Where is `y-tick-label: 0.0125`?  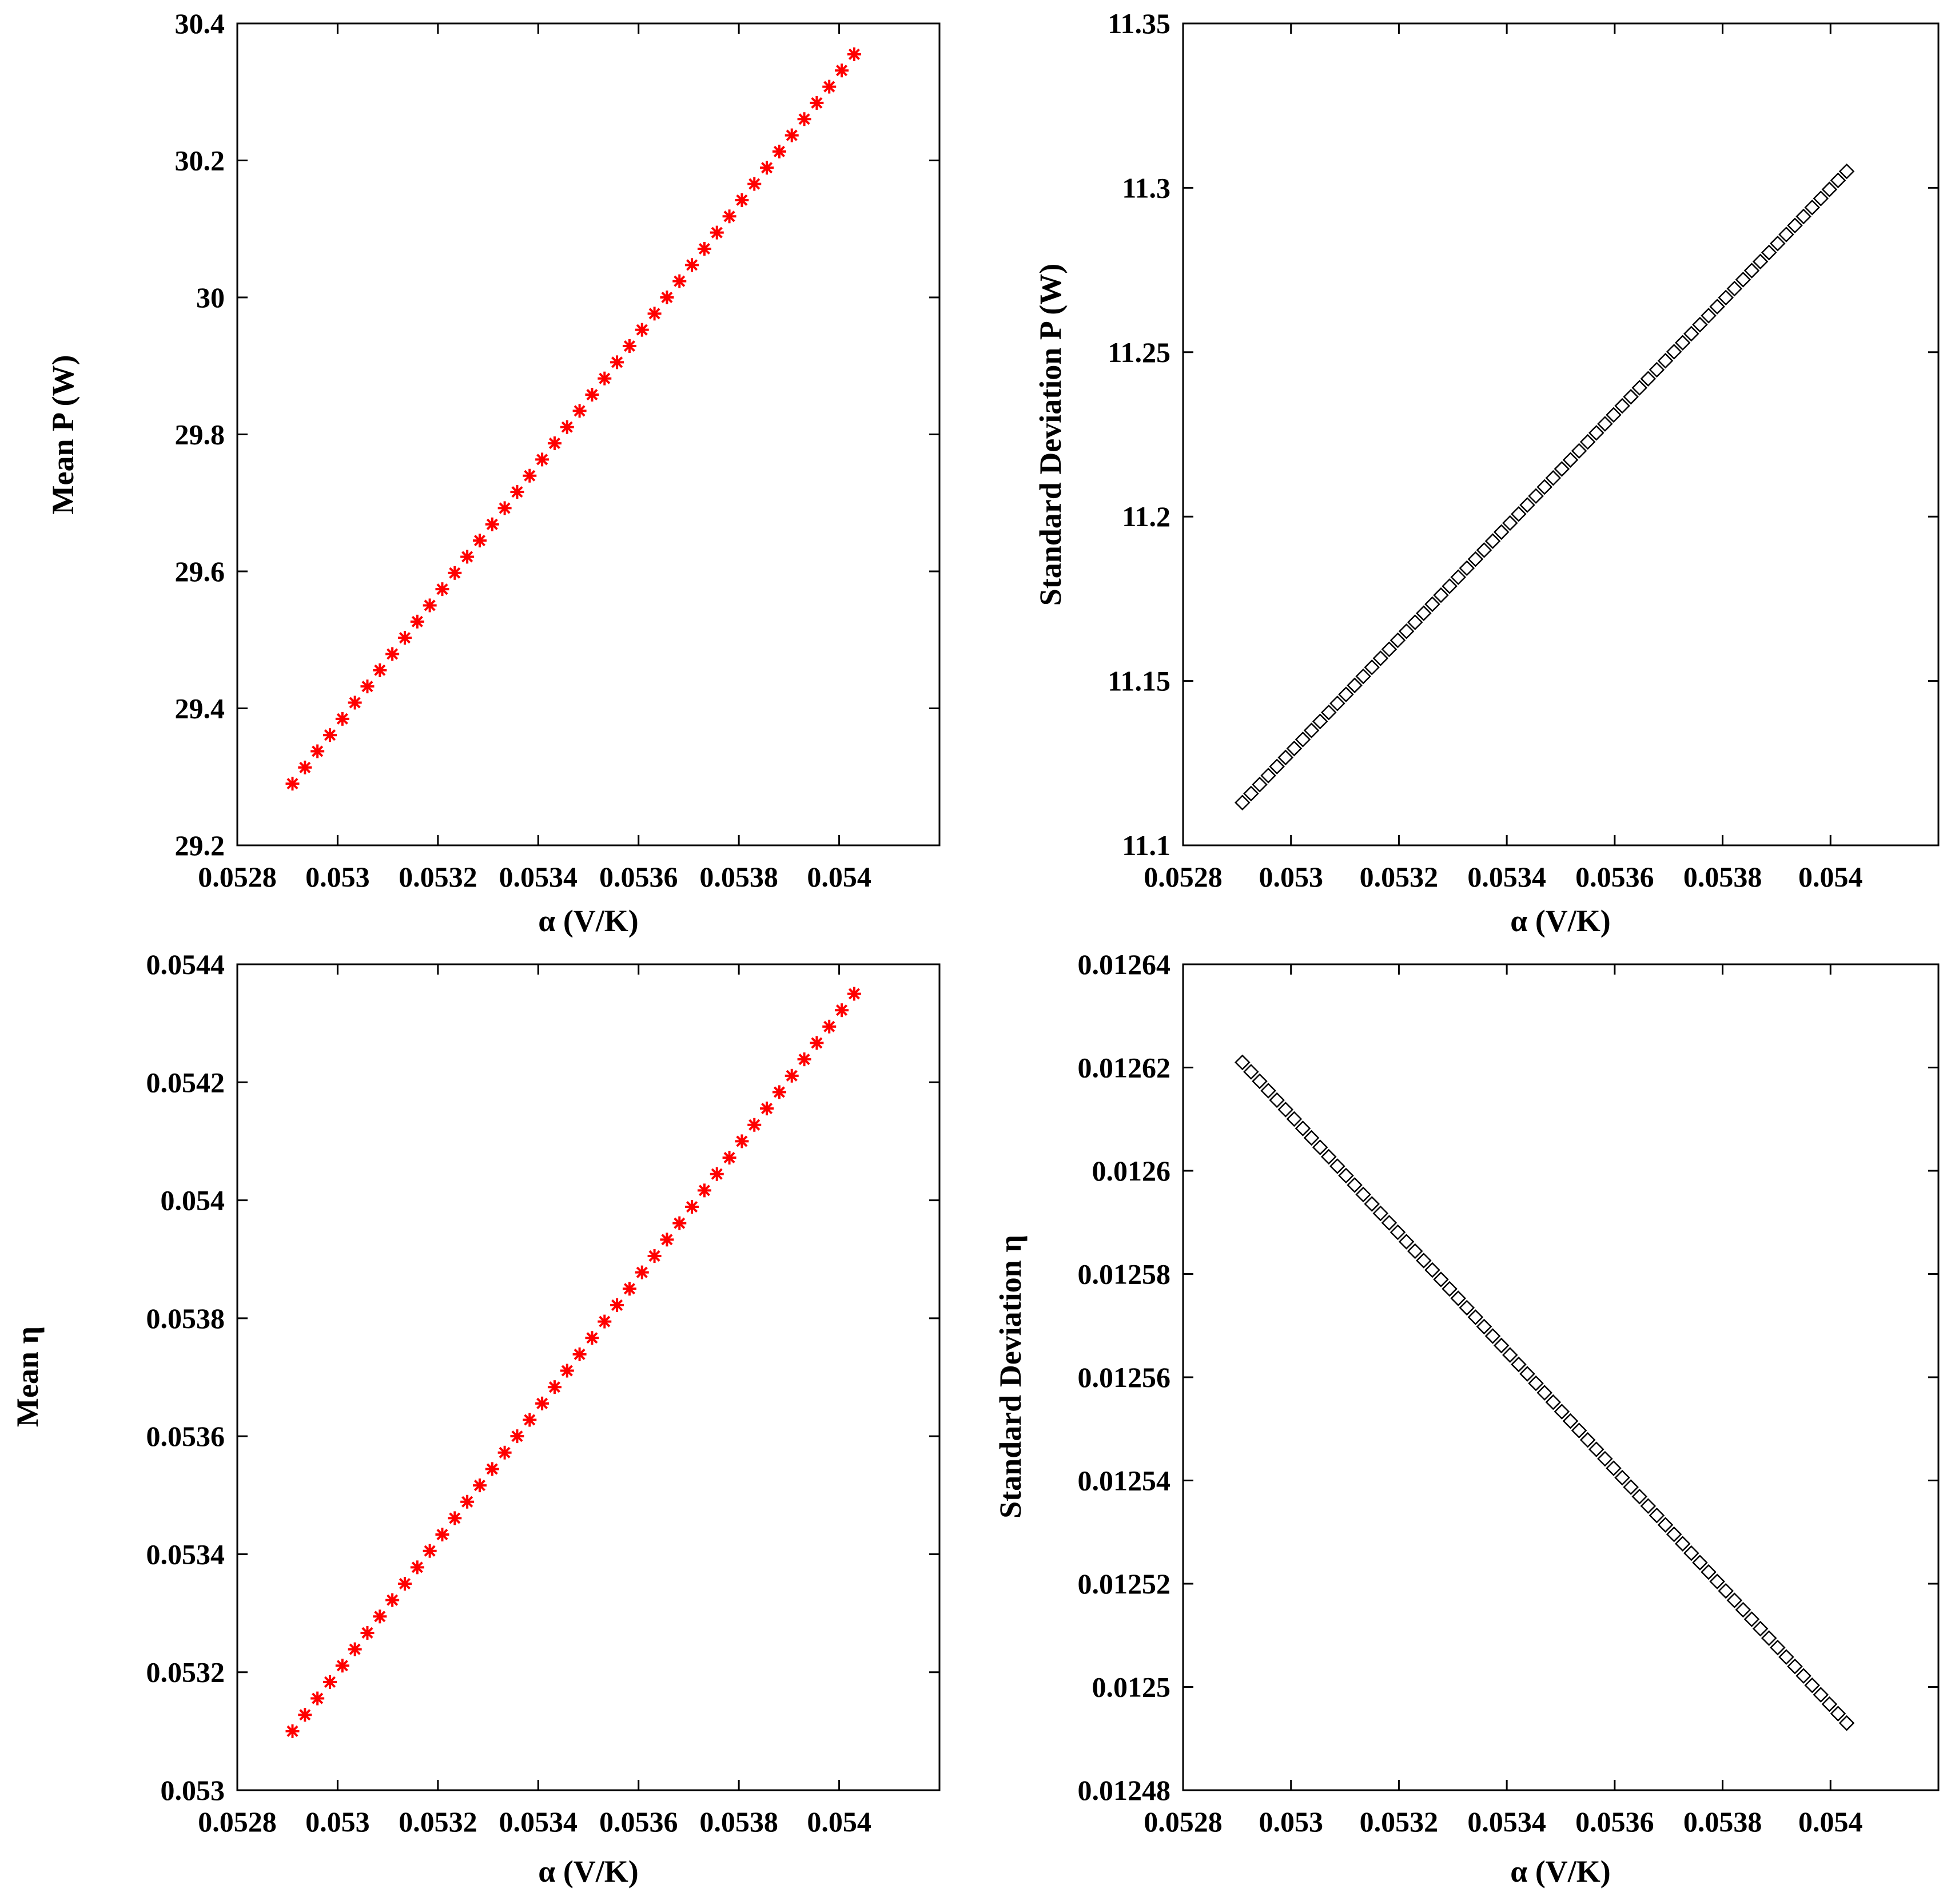 y-tick-label: 0.0125 is located at coordinates (1131, 1687).